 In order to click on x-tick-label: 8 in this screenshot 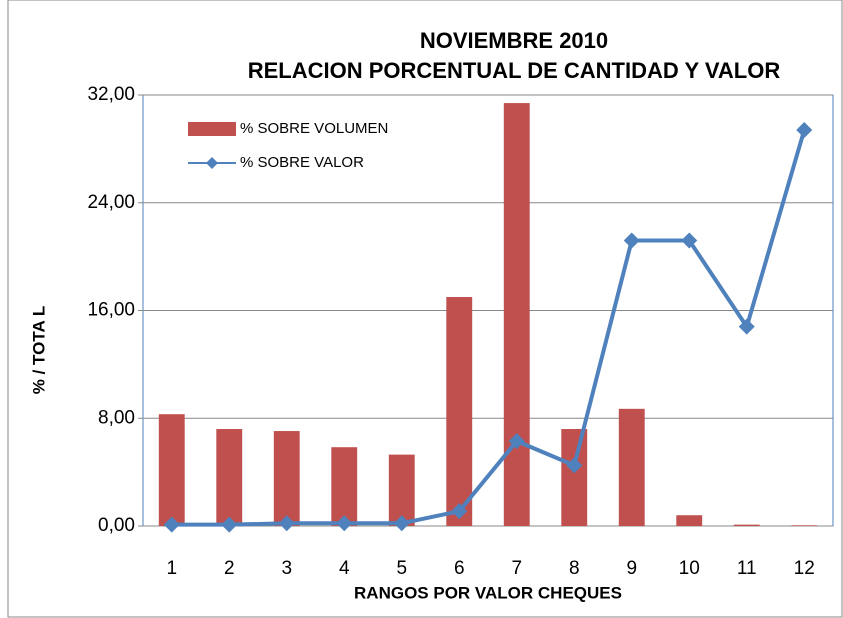, I will do `click(574, 568)`.